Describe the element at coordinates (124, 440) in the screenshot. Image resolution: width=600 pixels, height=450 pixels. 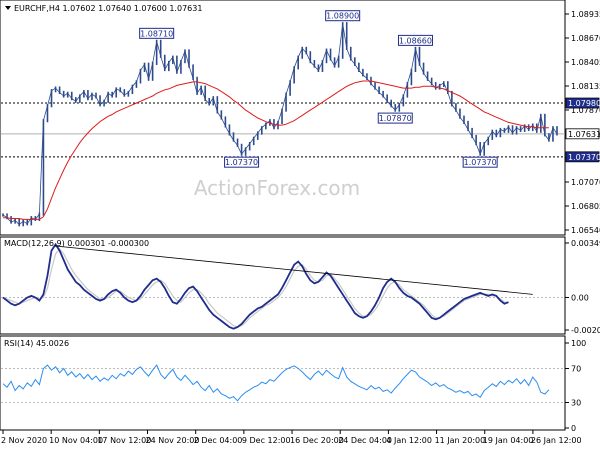
I see `time-axis-tick-label: 17 Nov 12:00` at that location.